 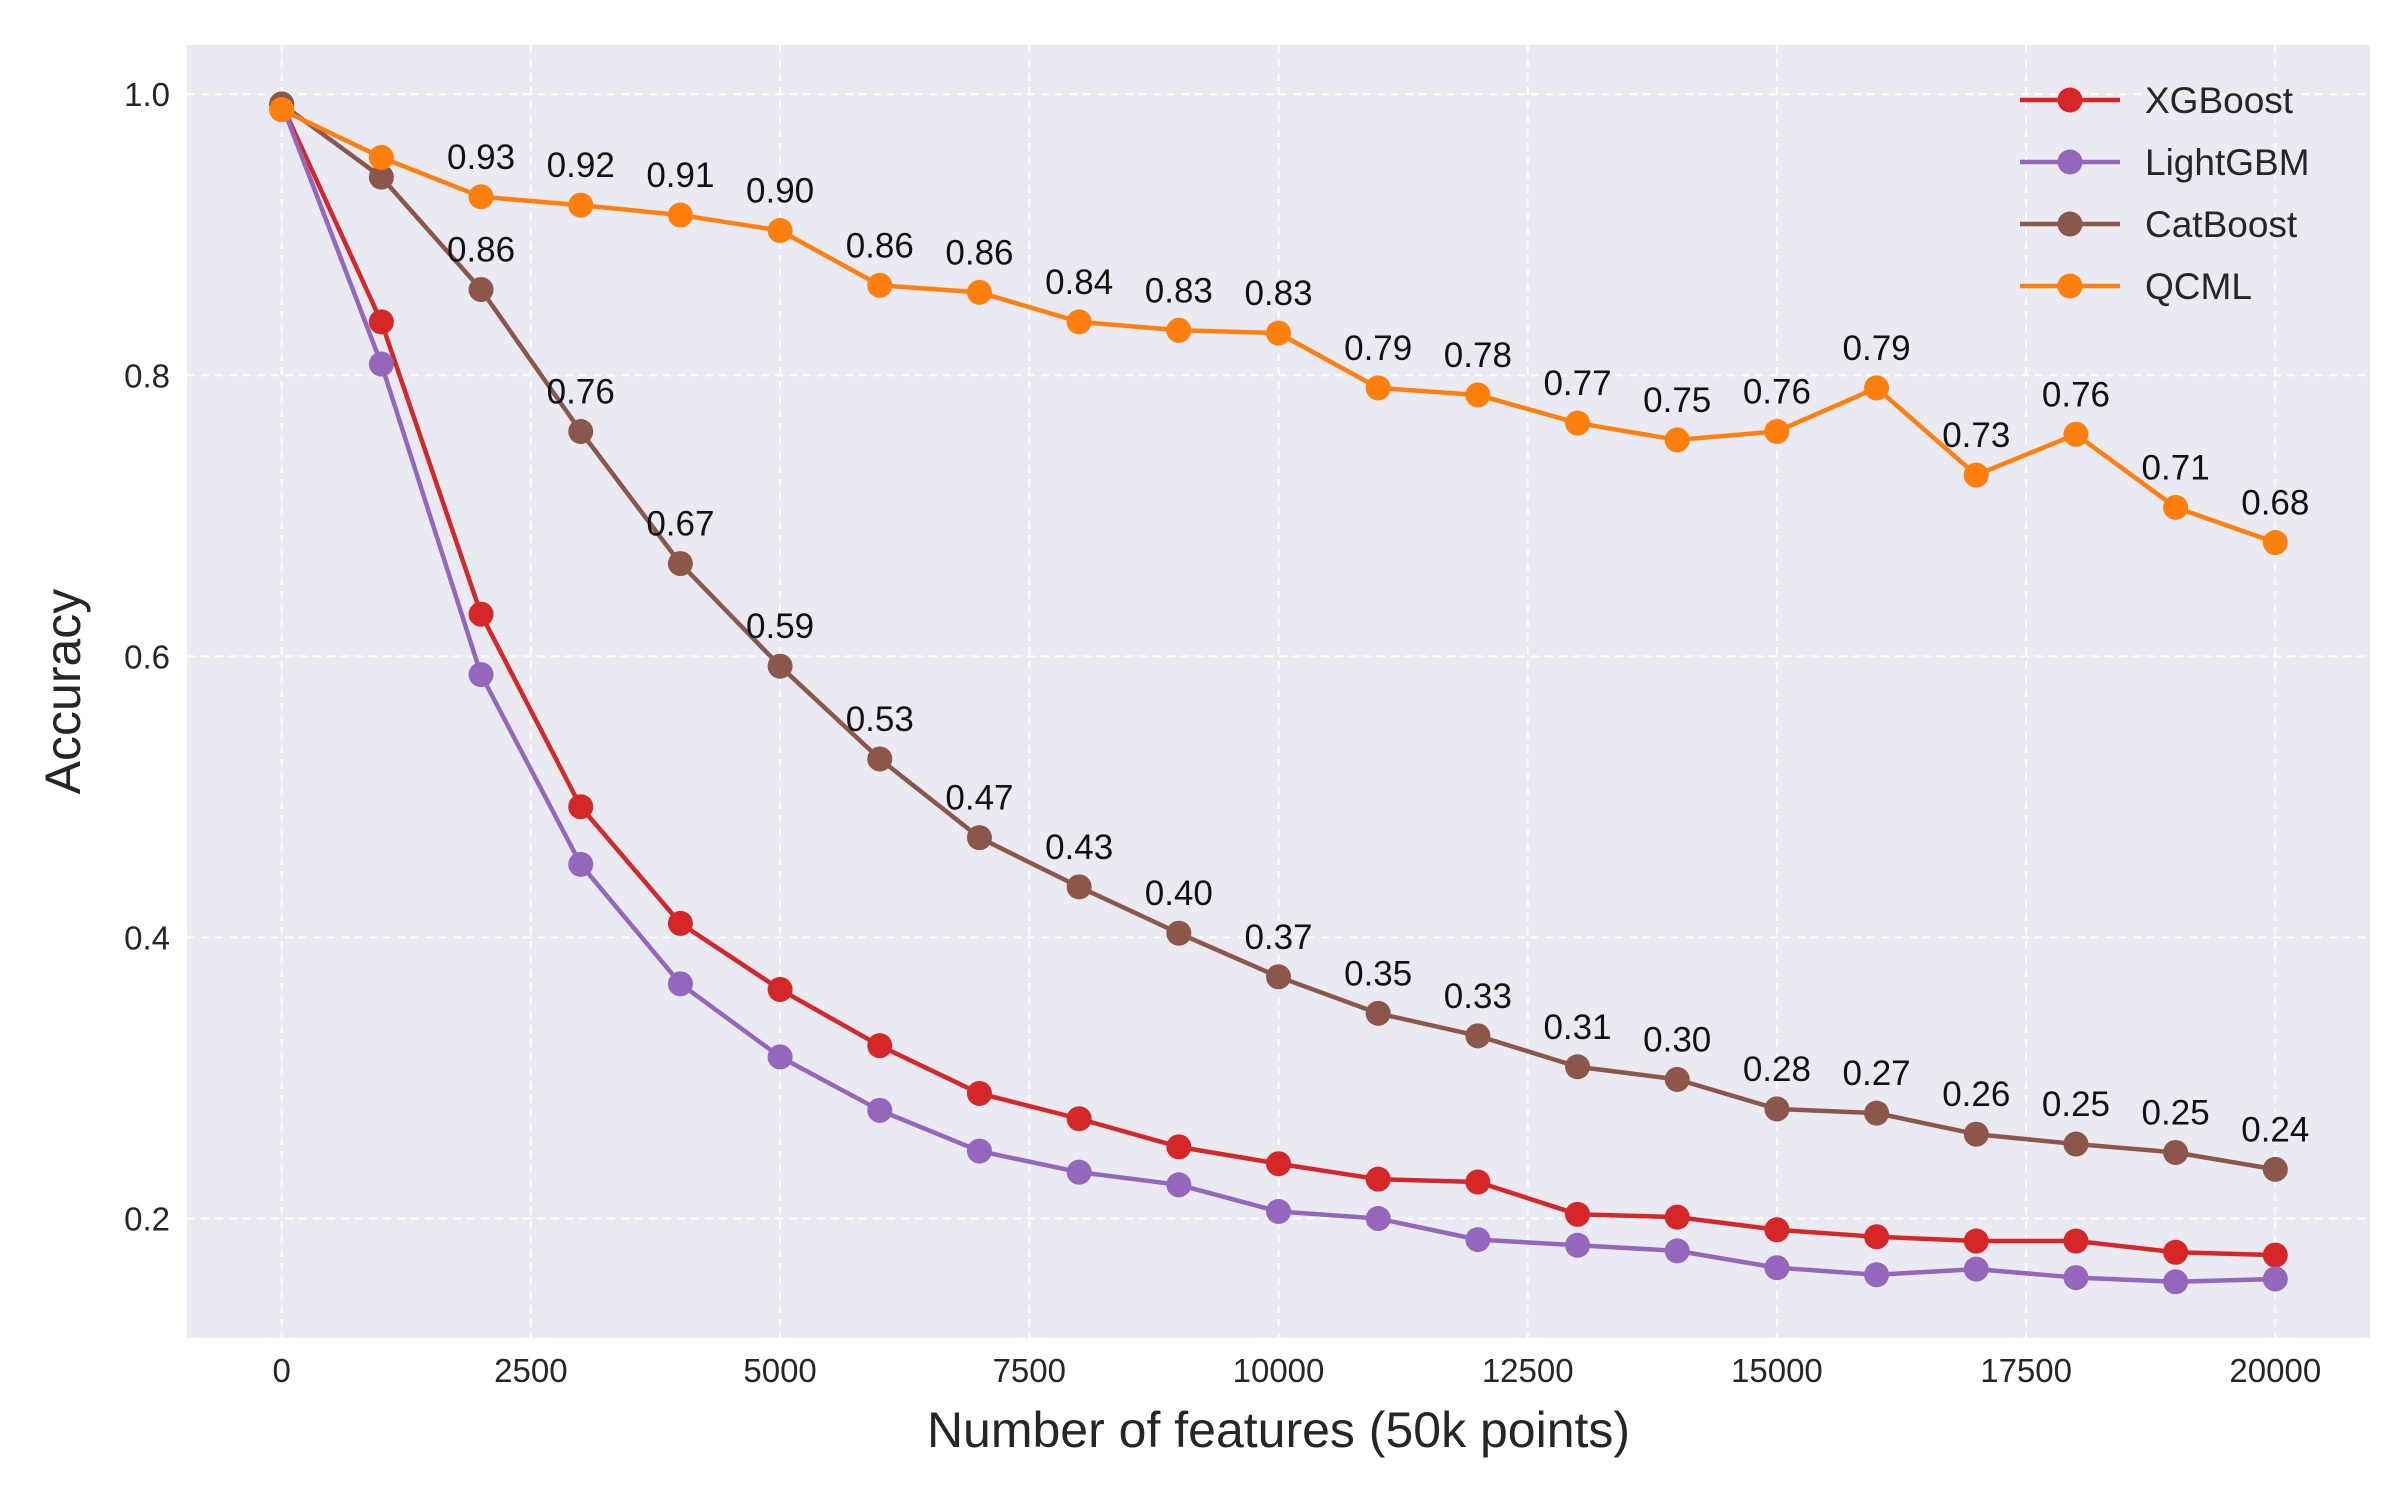 What do you see at coordinates (1976, 435) in the screenshot?
I see `data-label-qcml: 0.73` at bounding box center [1976, 435].